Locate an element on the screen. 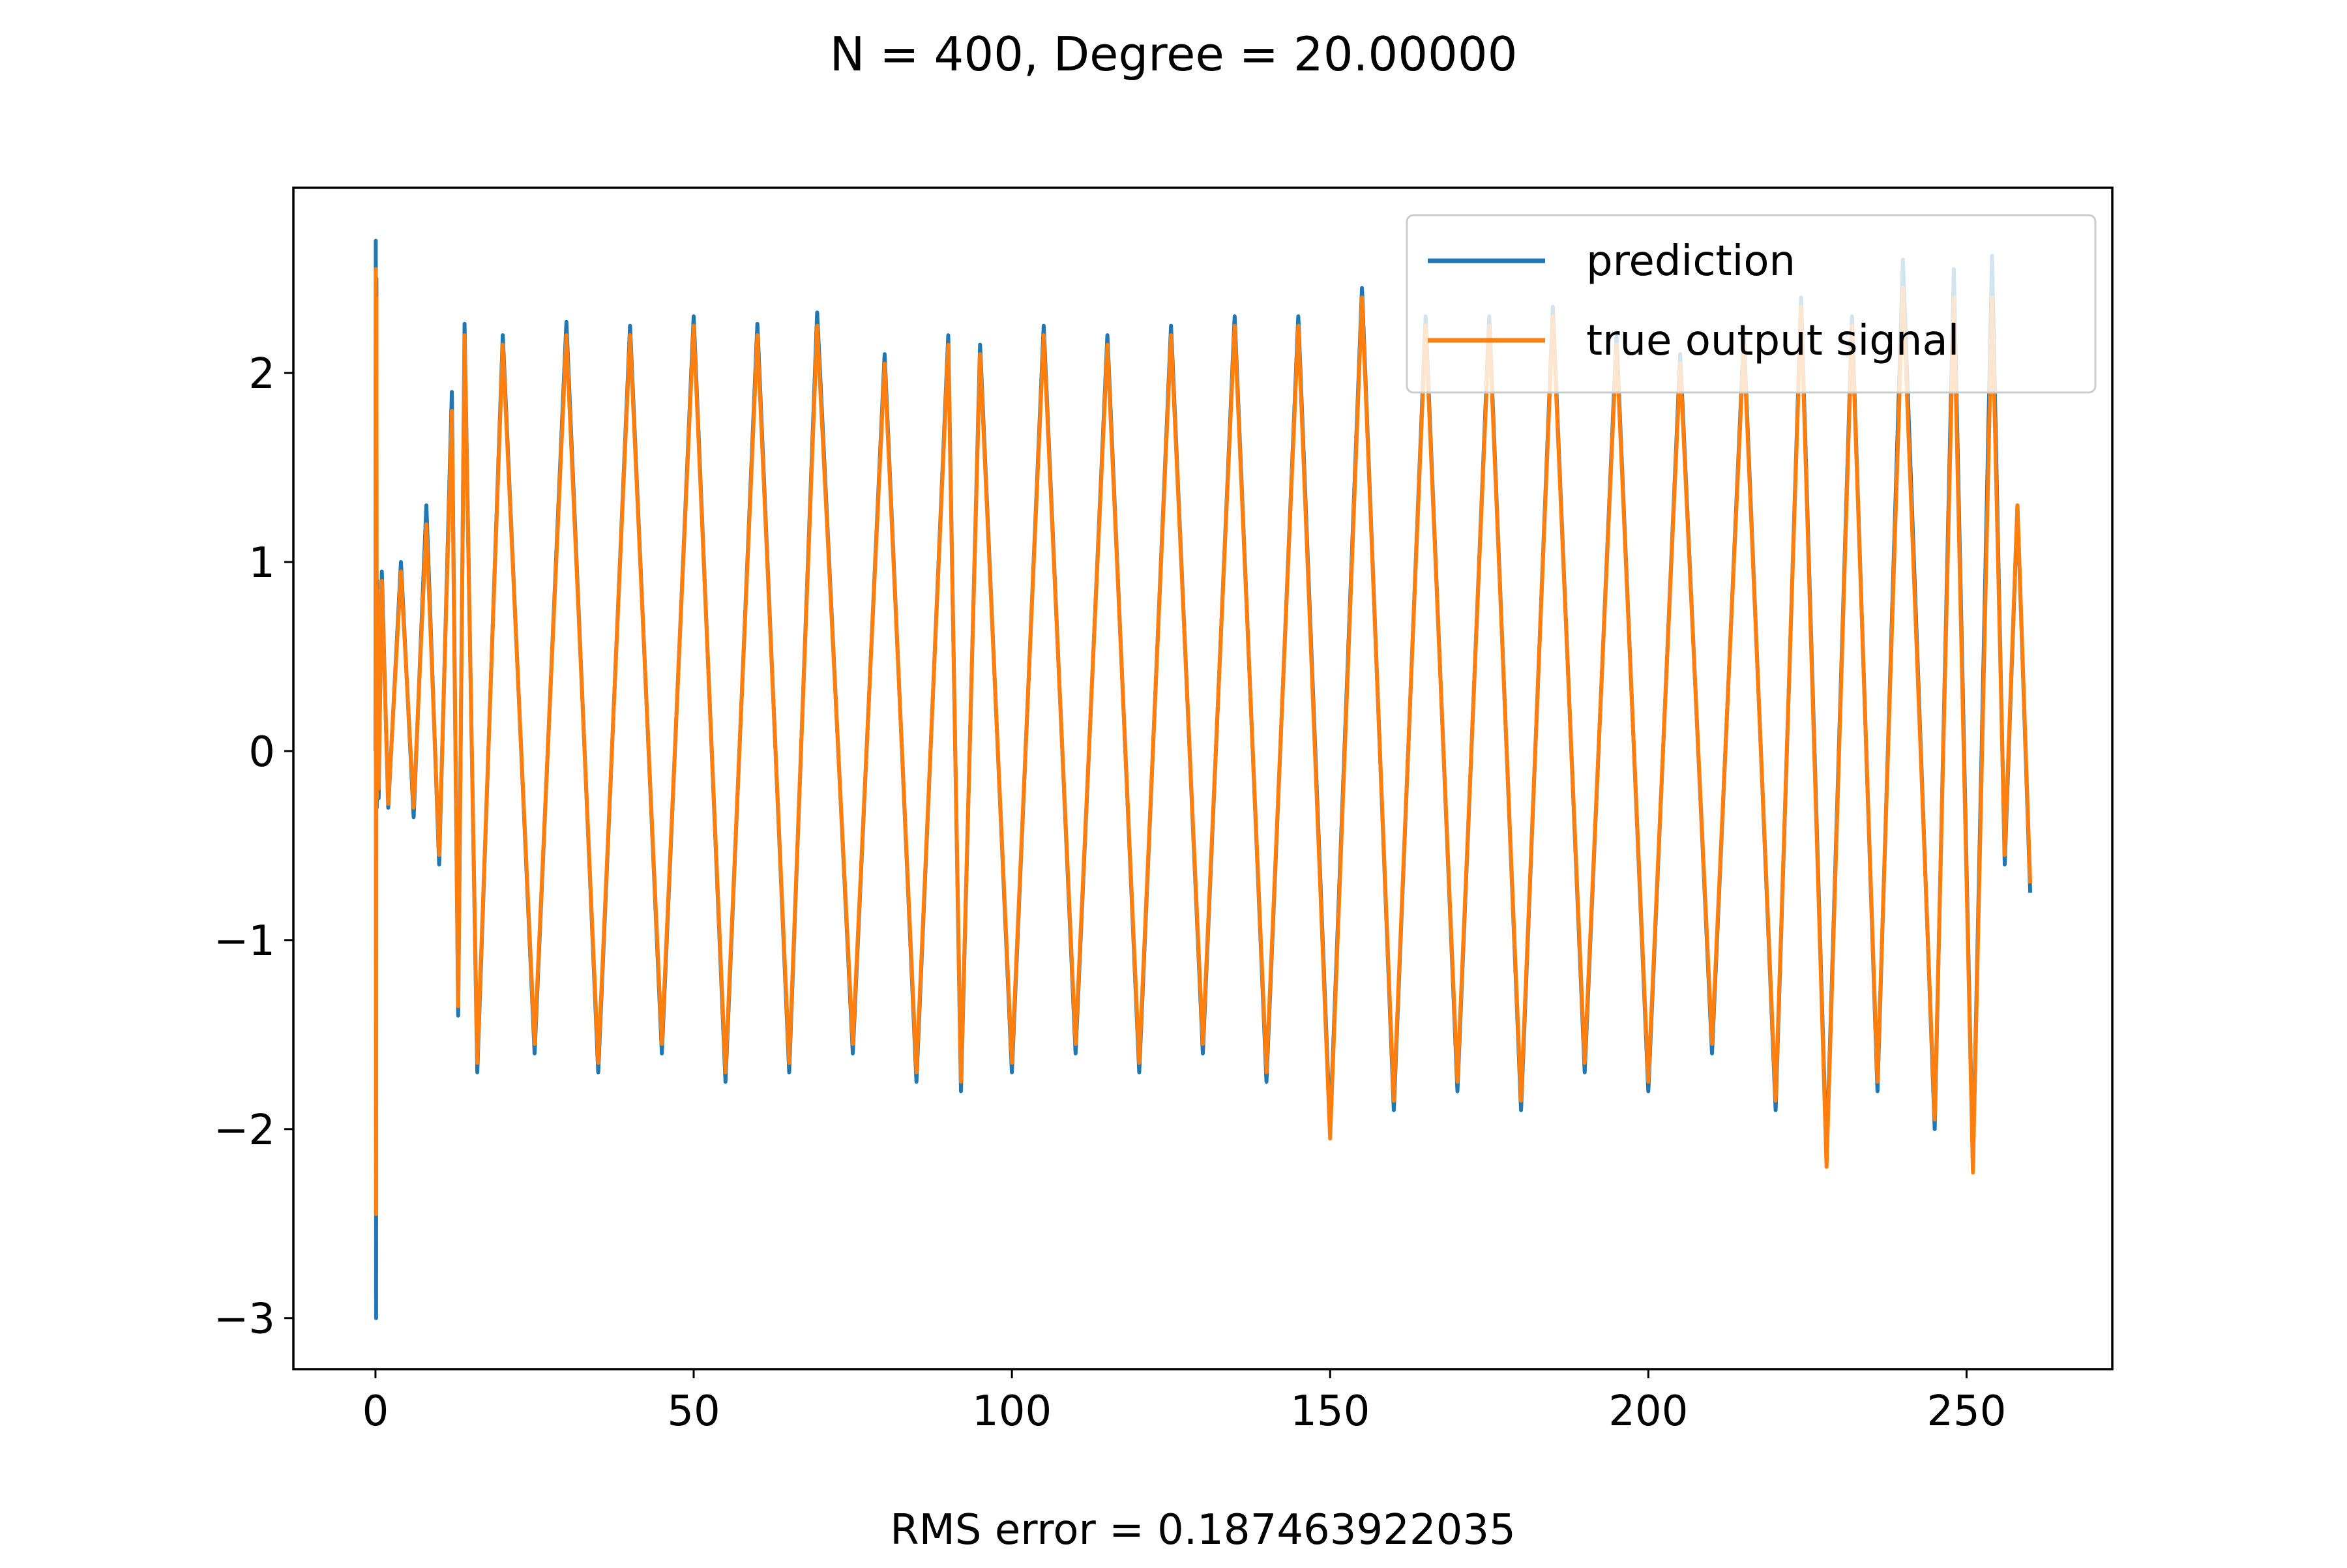 The width and height of the screenshot is (2347, 1568). legend-box is located at coordinates (1751, 304).